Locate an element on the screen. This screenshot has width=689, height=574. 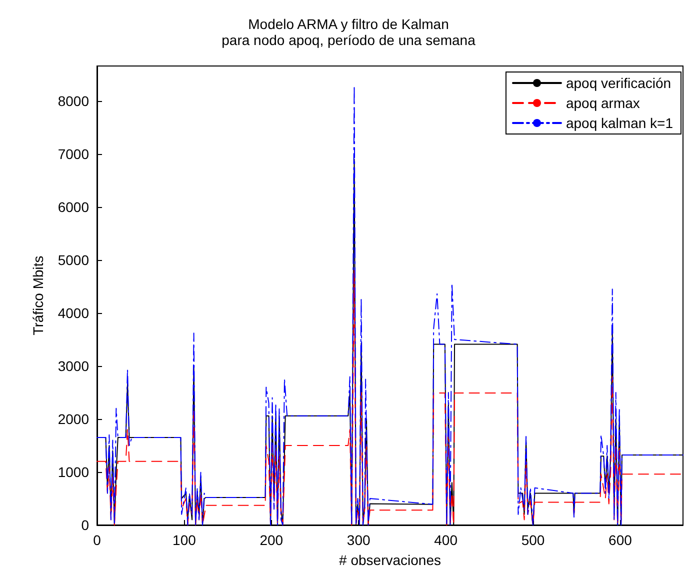
y-axis-title: Tráfico Mbits is located at coordinates (38, 296).